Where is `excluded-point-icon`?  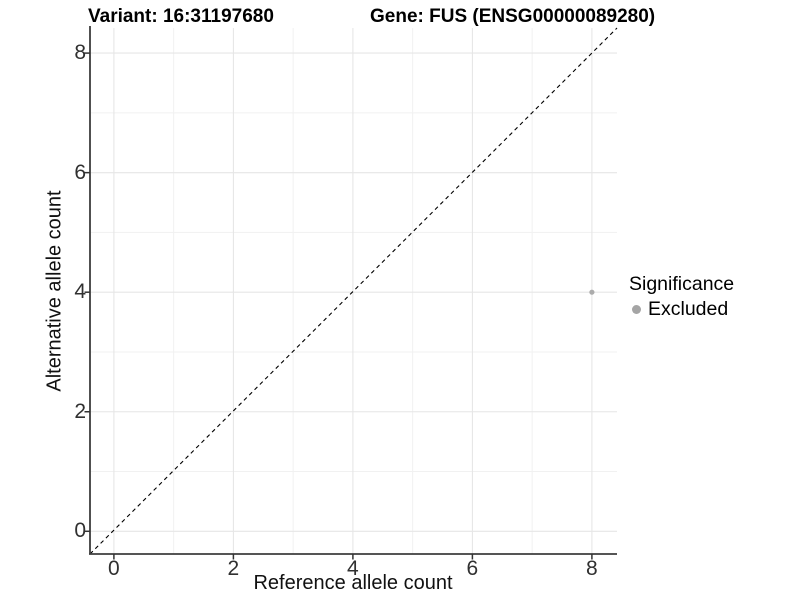 excluded-point-icon is located at coordinates (636, 309).